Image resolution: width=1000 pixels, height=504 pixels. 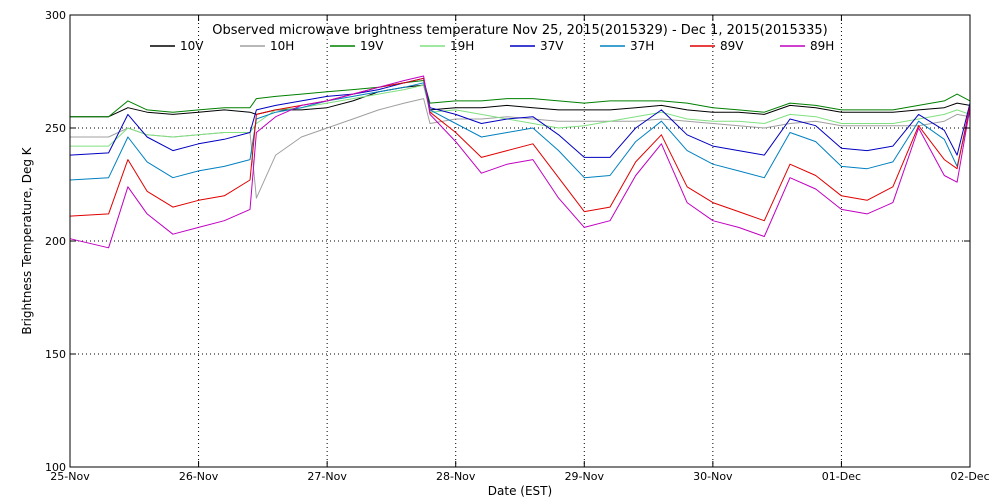 What do you see at coordinates (55, 467) in the screenshot?
I see `y-tick-label: 100` at bounding box center [55, 467].